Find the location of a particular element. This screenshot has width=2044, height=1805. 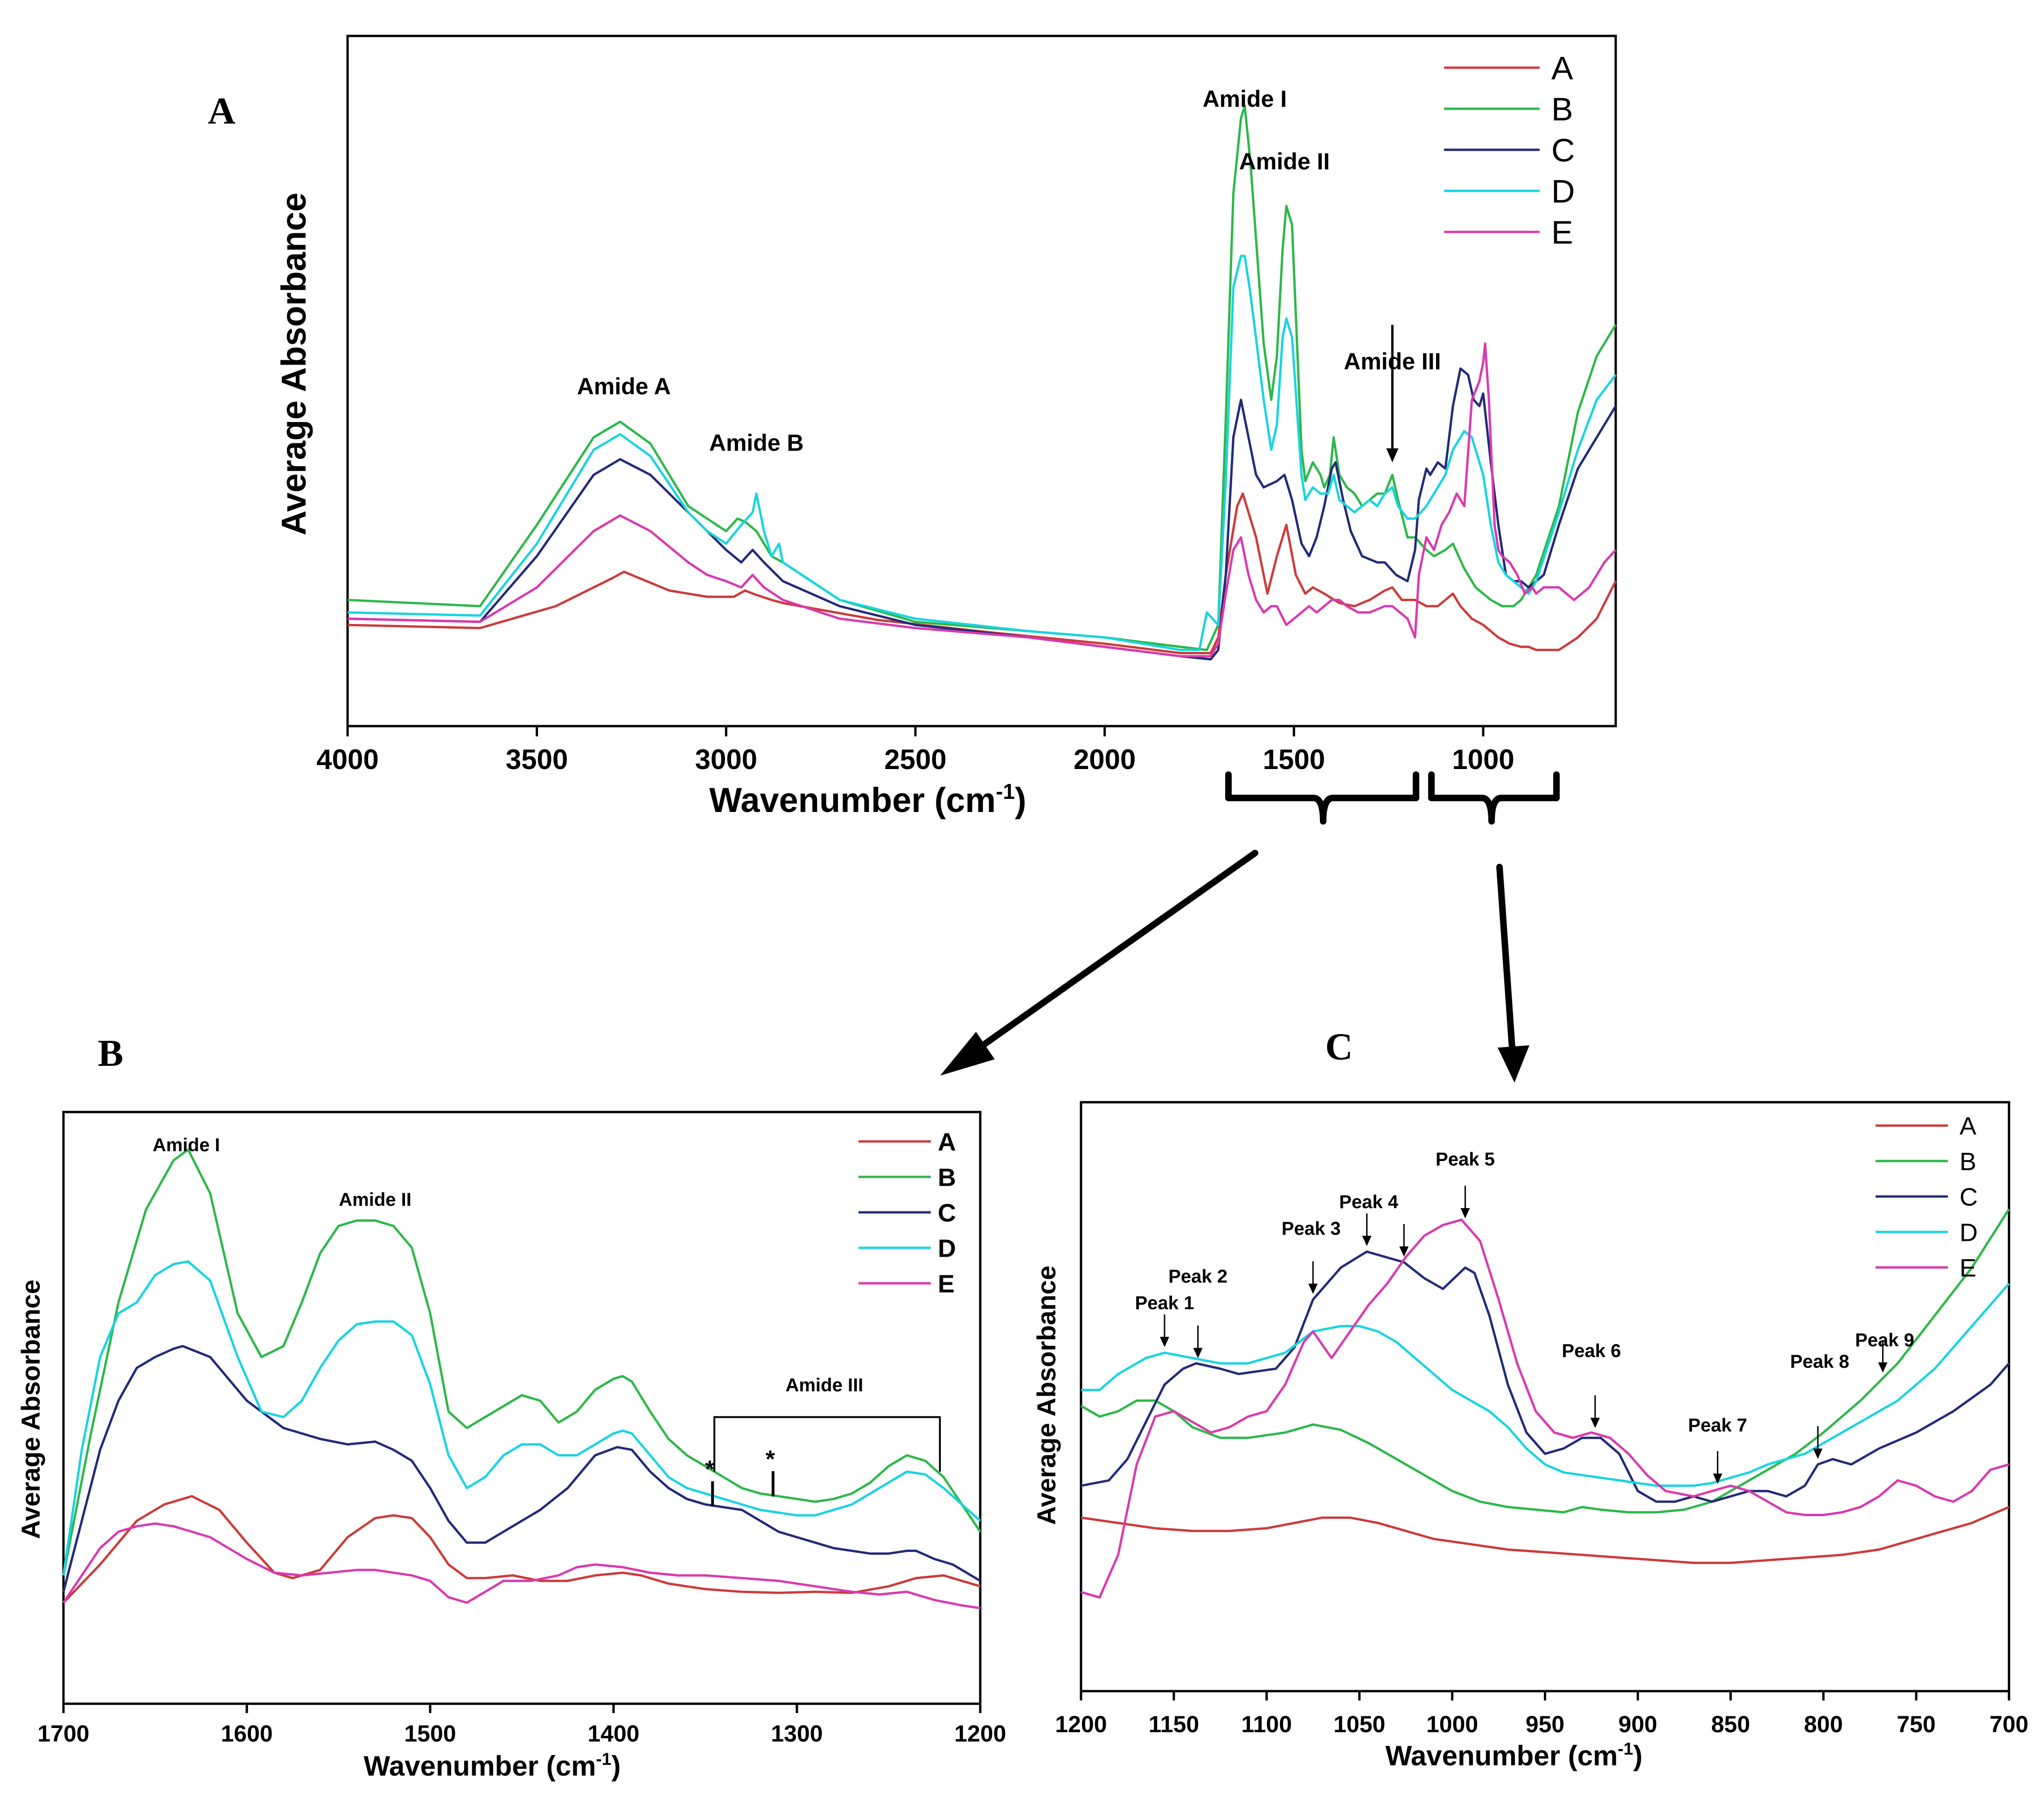

zoom-arrow-b-head is located at coordinates (967, 1054).